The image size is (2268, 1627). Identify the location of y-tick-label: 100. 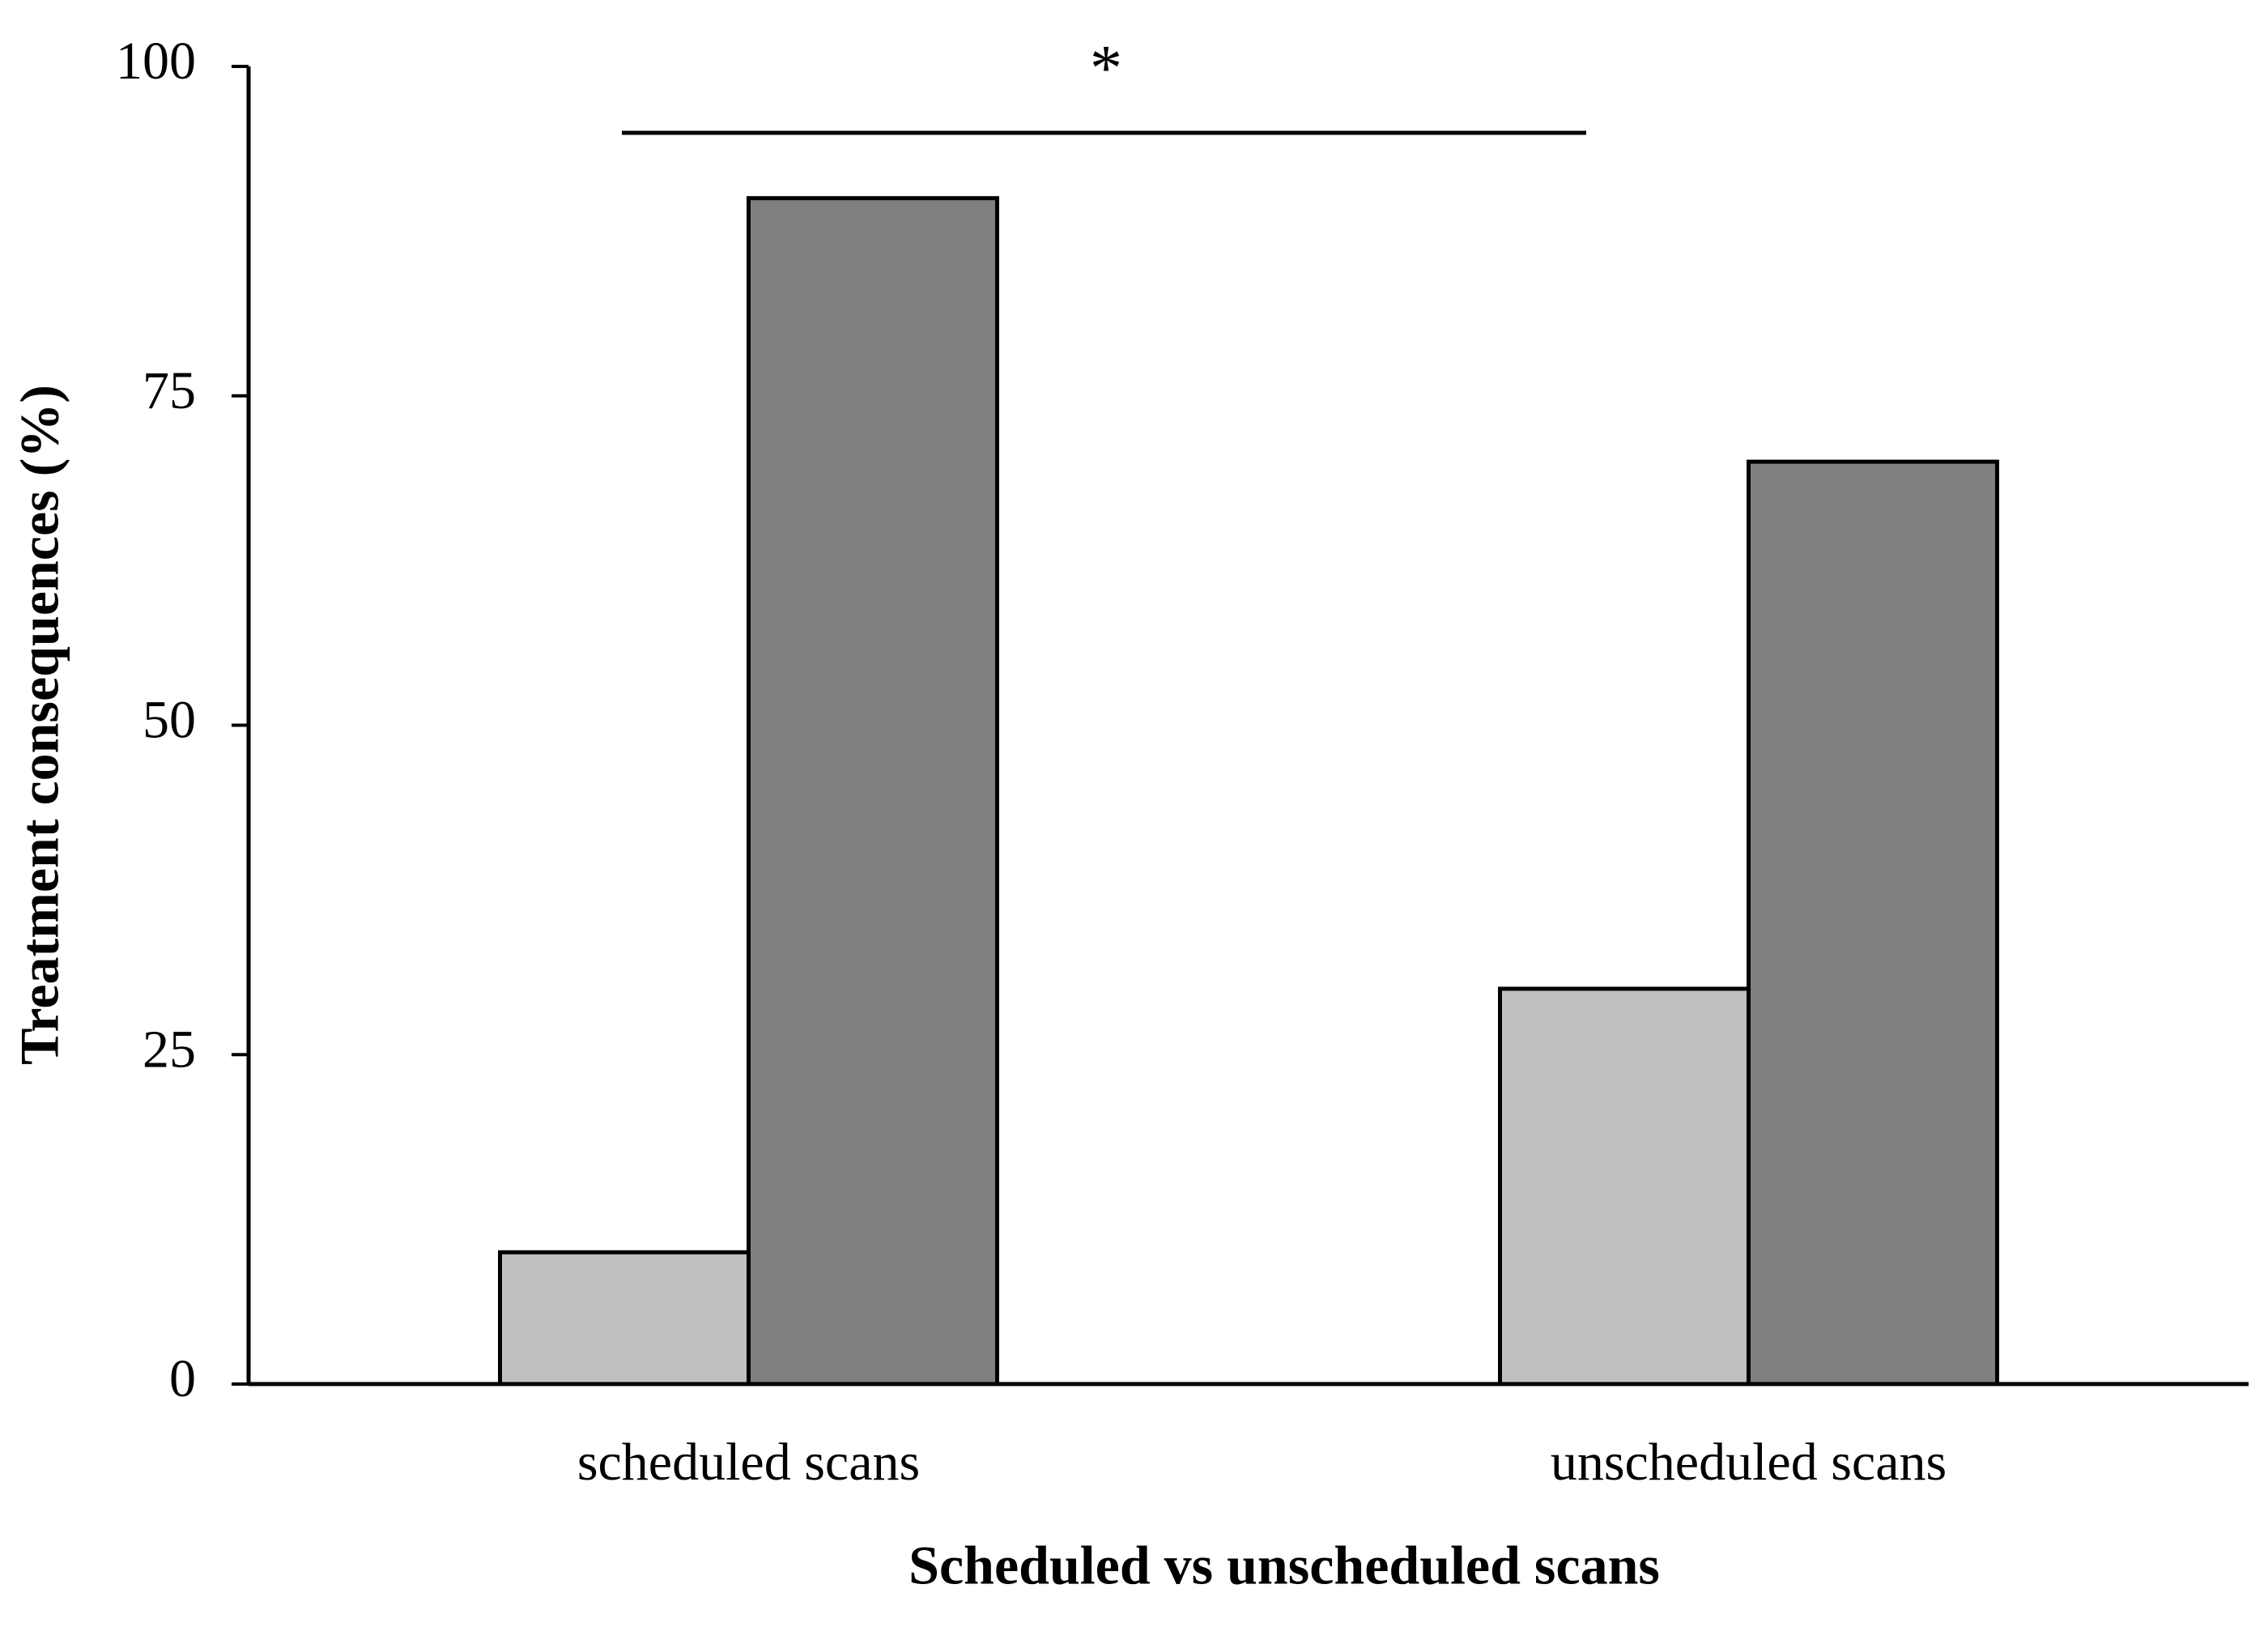
(156, 62).